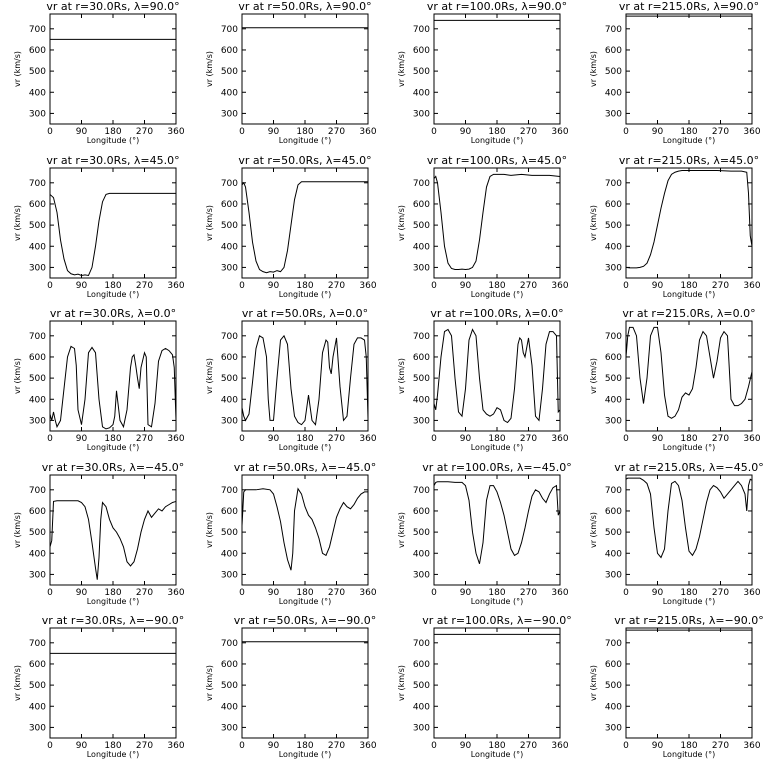 The height and width of the screenshot is (768, 768). Describe the element at coordinates (113, 467) in the screenshot. I see `chart-title: vr at r=30.0Rs, λ=−45.0°` at that location.